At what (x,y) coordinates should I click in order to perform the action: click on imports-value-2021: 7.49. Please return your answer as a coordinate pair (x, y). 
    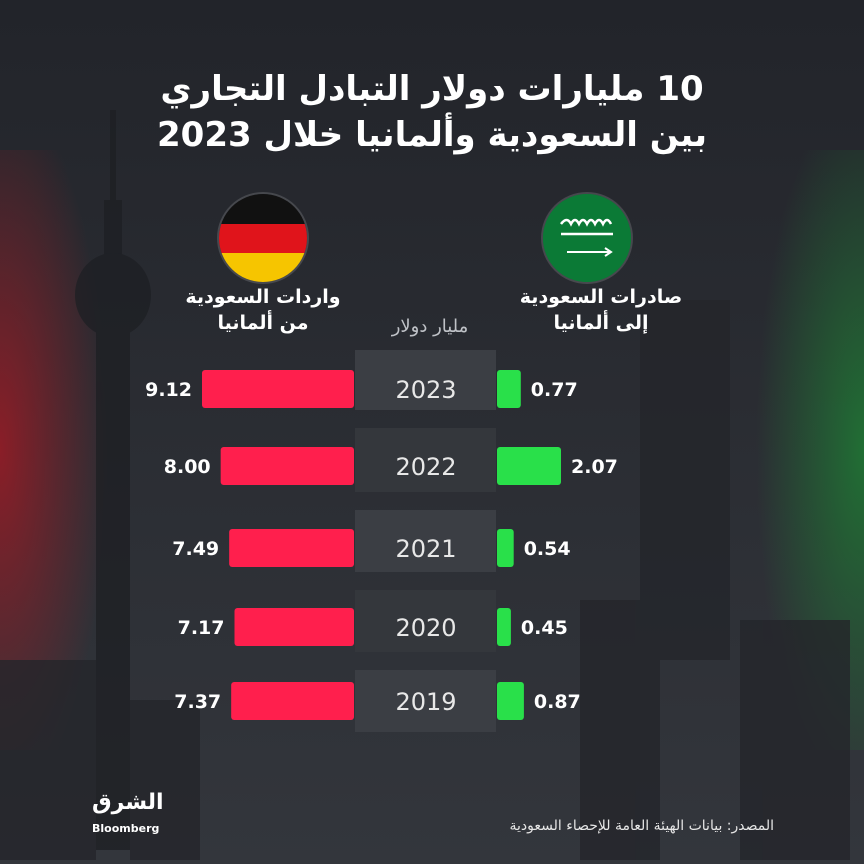
    Looking at the image, I should click on (195, 549).